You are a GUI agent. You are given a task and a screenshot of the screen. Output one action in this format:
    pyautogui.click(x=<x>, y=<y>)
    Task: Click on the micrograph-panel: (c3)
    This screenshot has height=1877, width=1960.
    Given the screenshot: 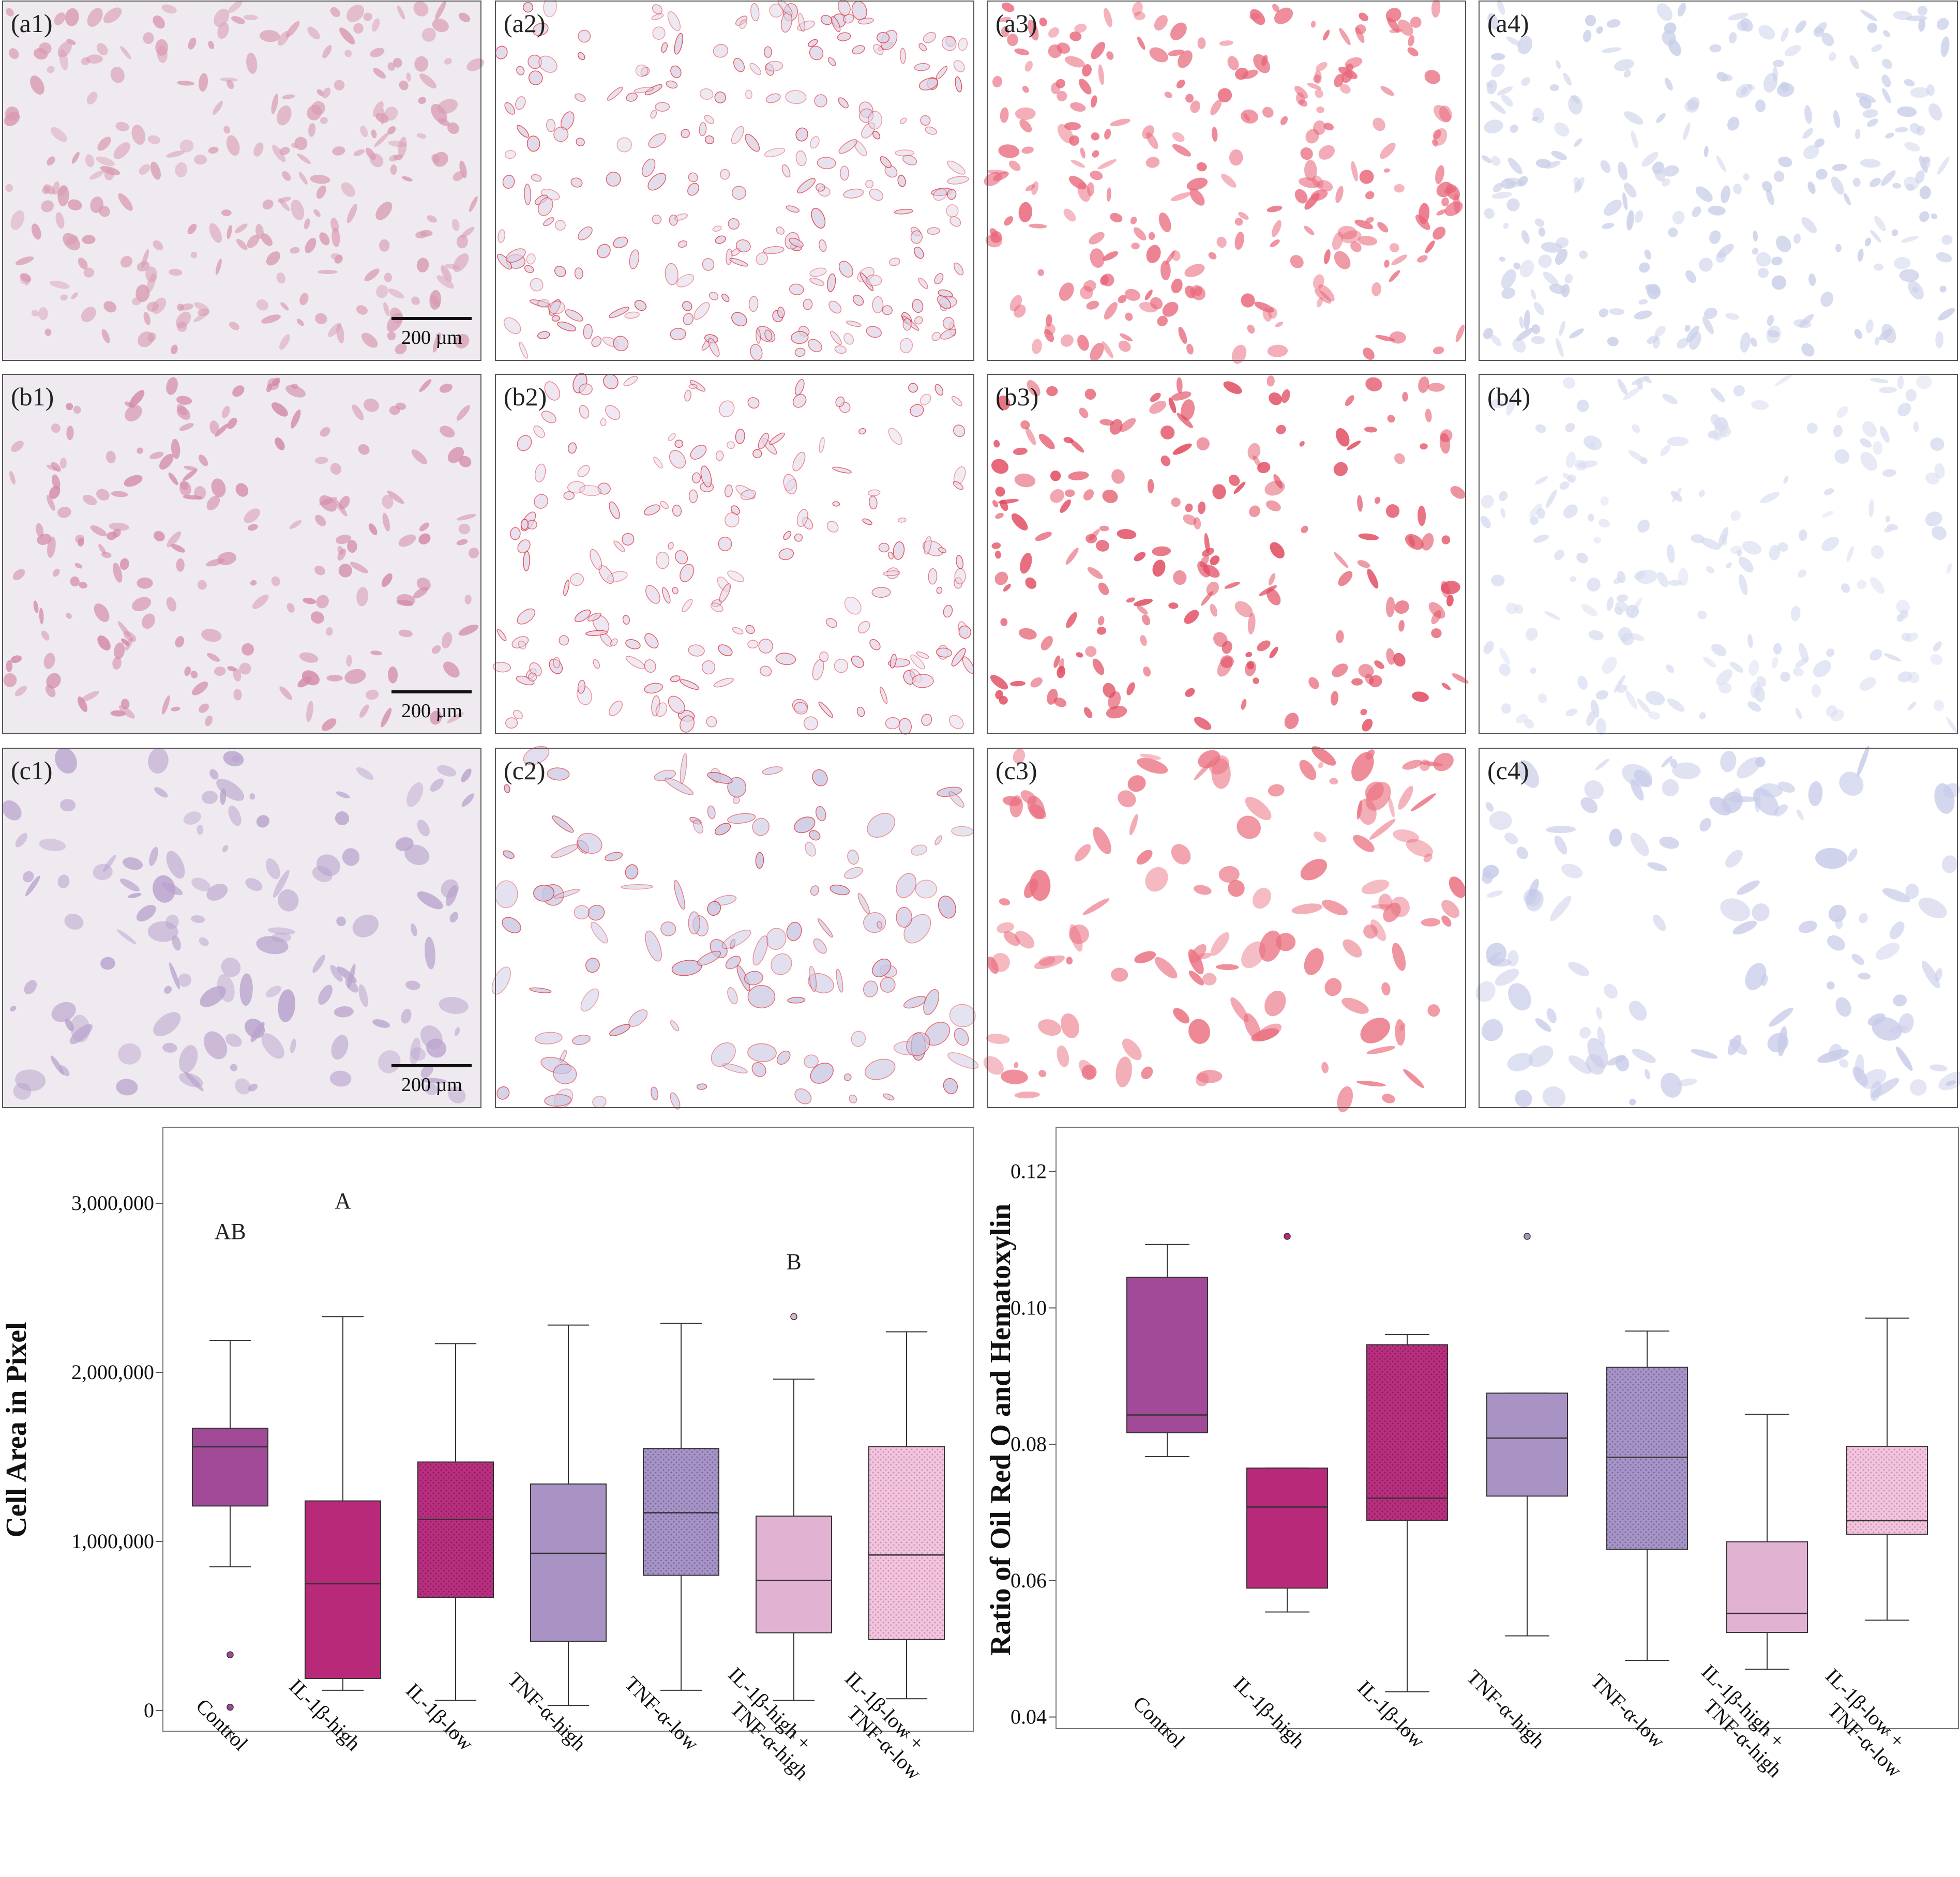 What is the action you would take?
    pyautogui.click(x=1224, y=929)
    